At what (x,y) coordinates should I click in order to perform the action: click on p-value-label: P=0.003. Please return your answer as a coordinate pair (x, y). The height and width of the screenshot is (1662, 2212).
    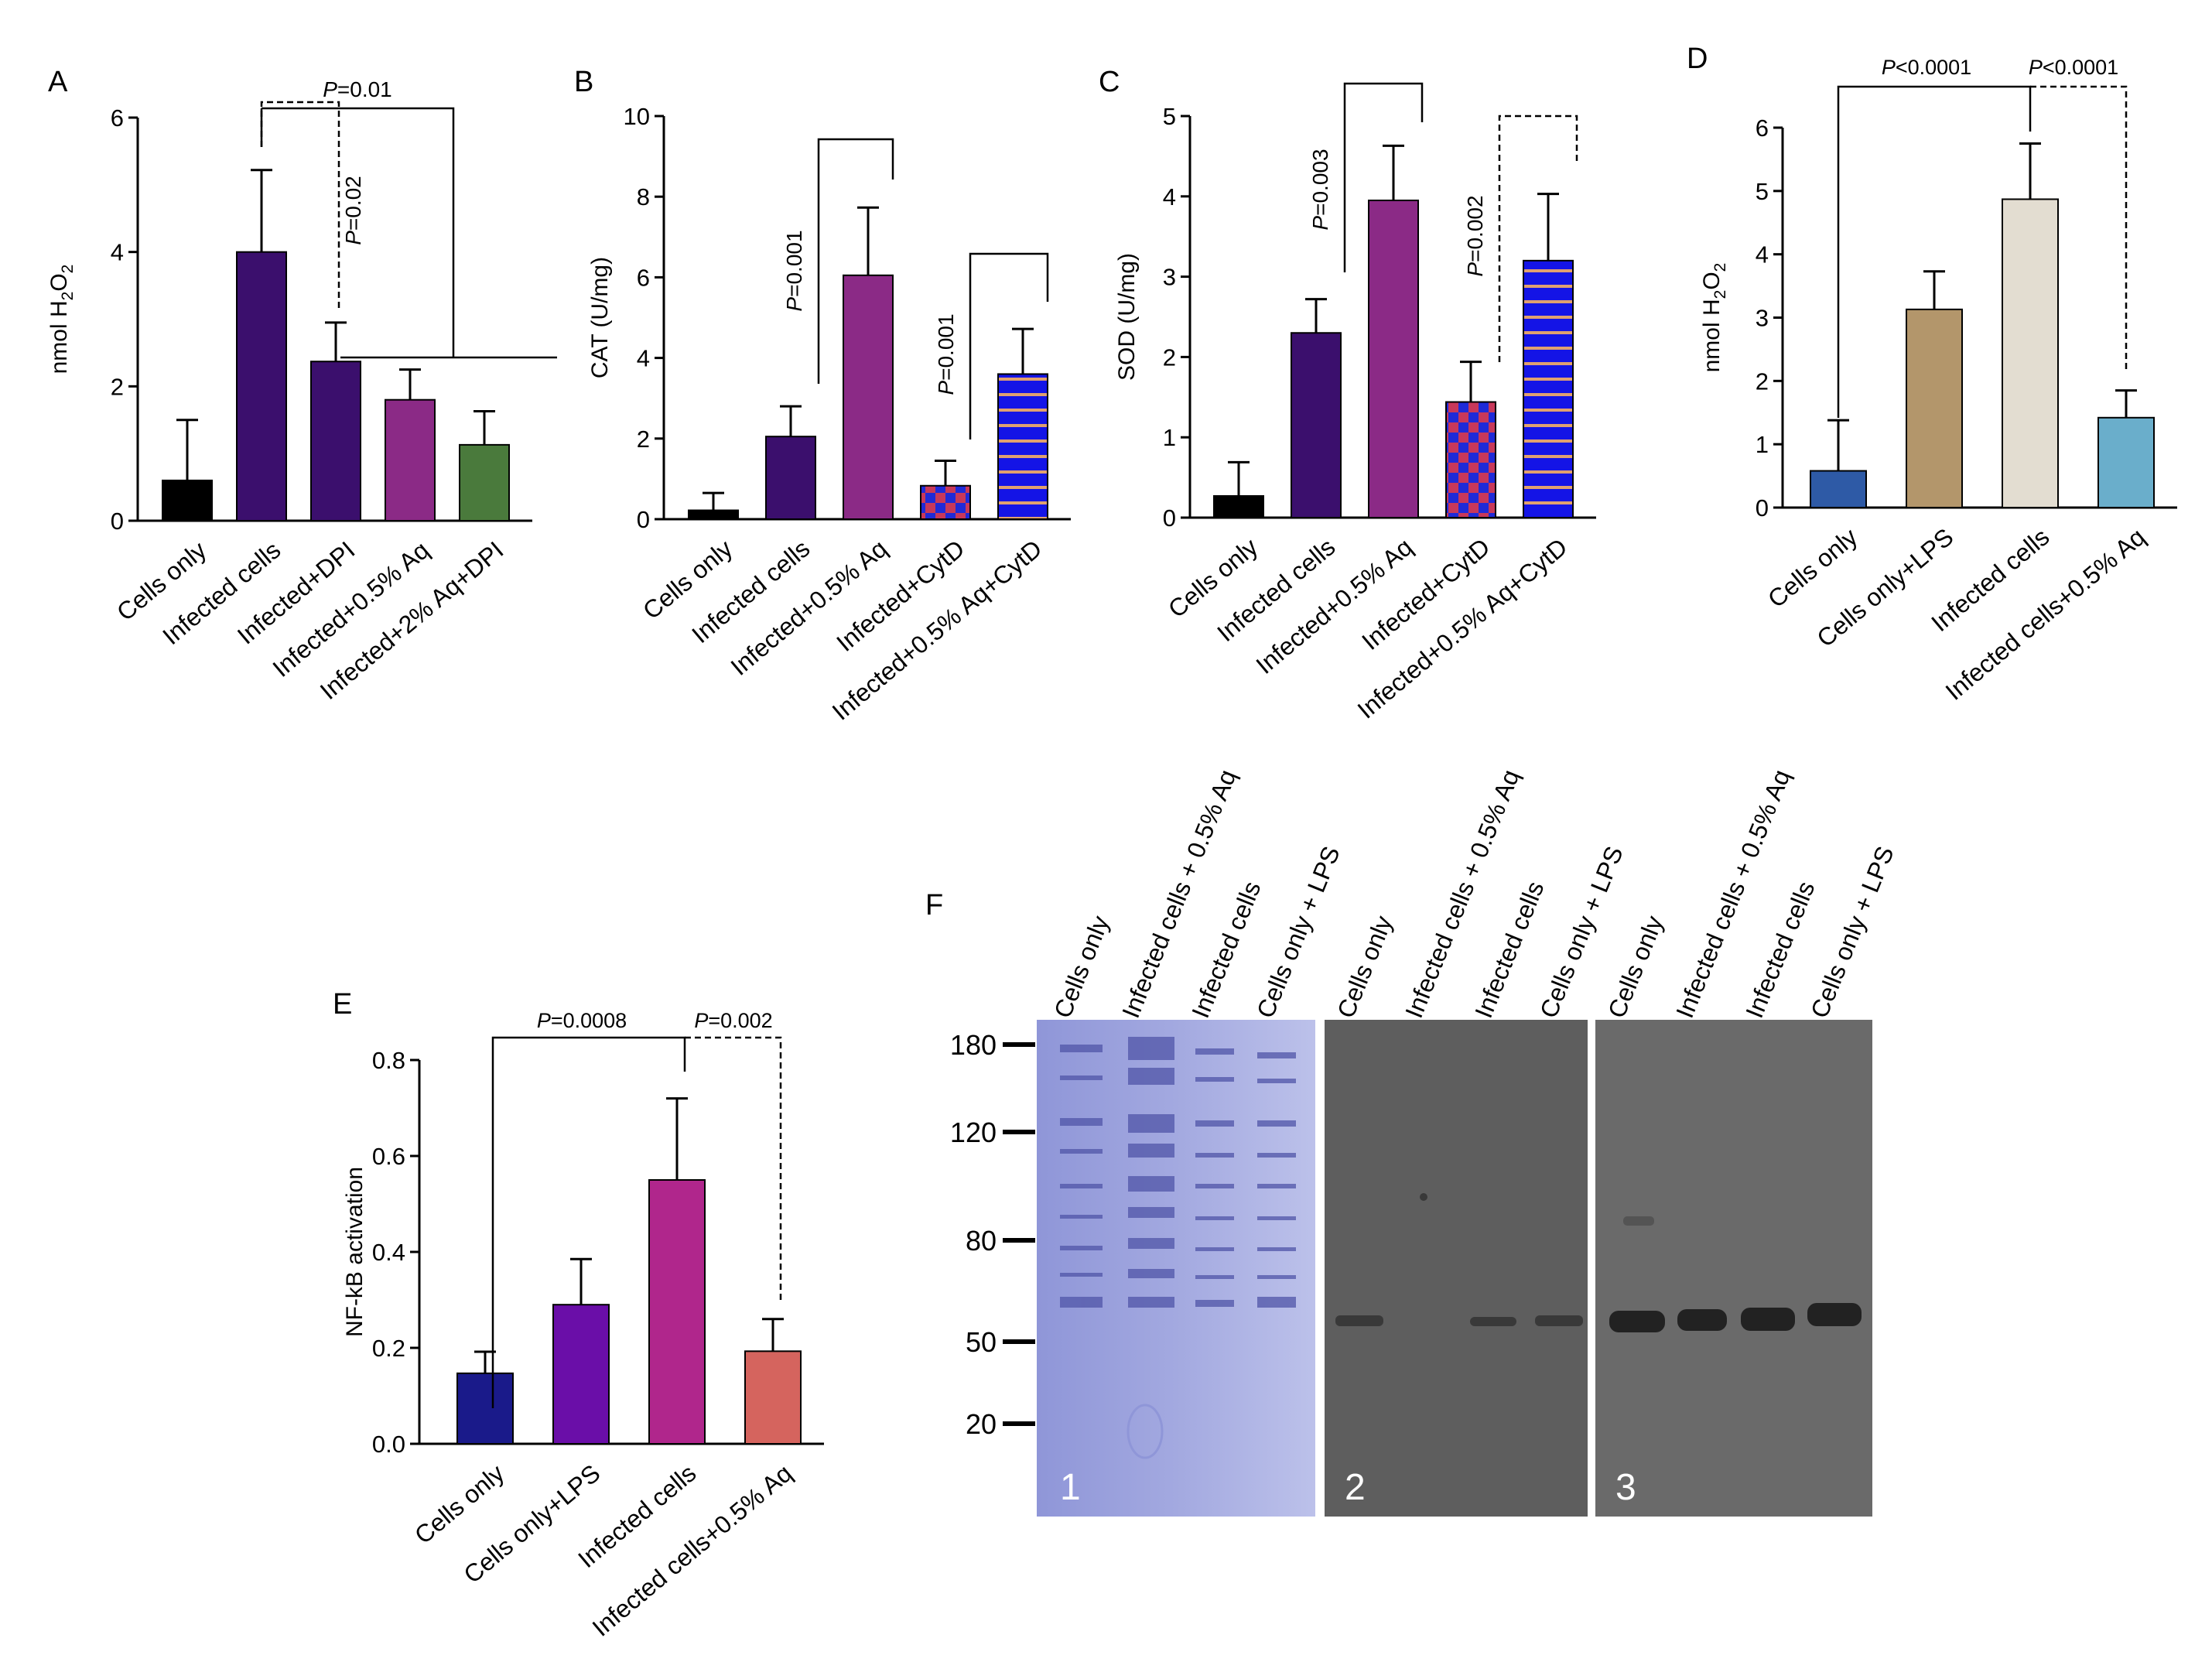
    Looking at the image, I should click on (1320, 189).